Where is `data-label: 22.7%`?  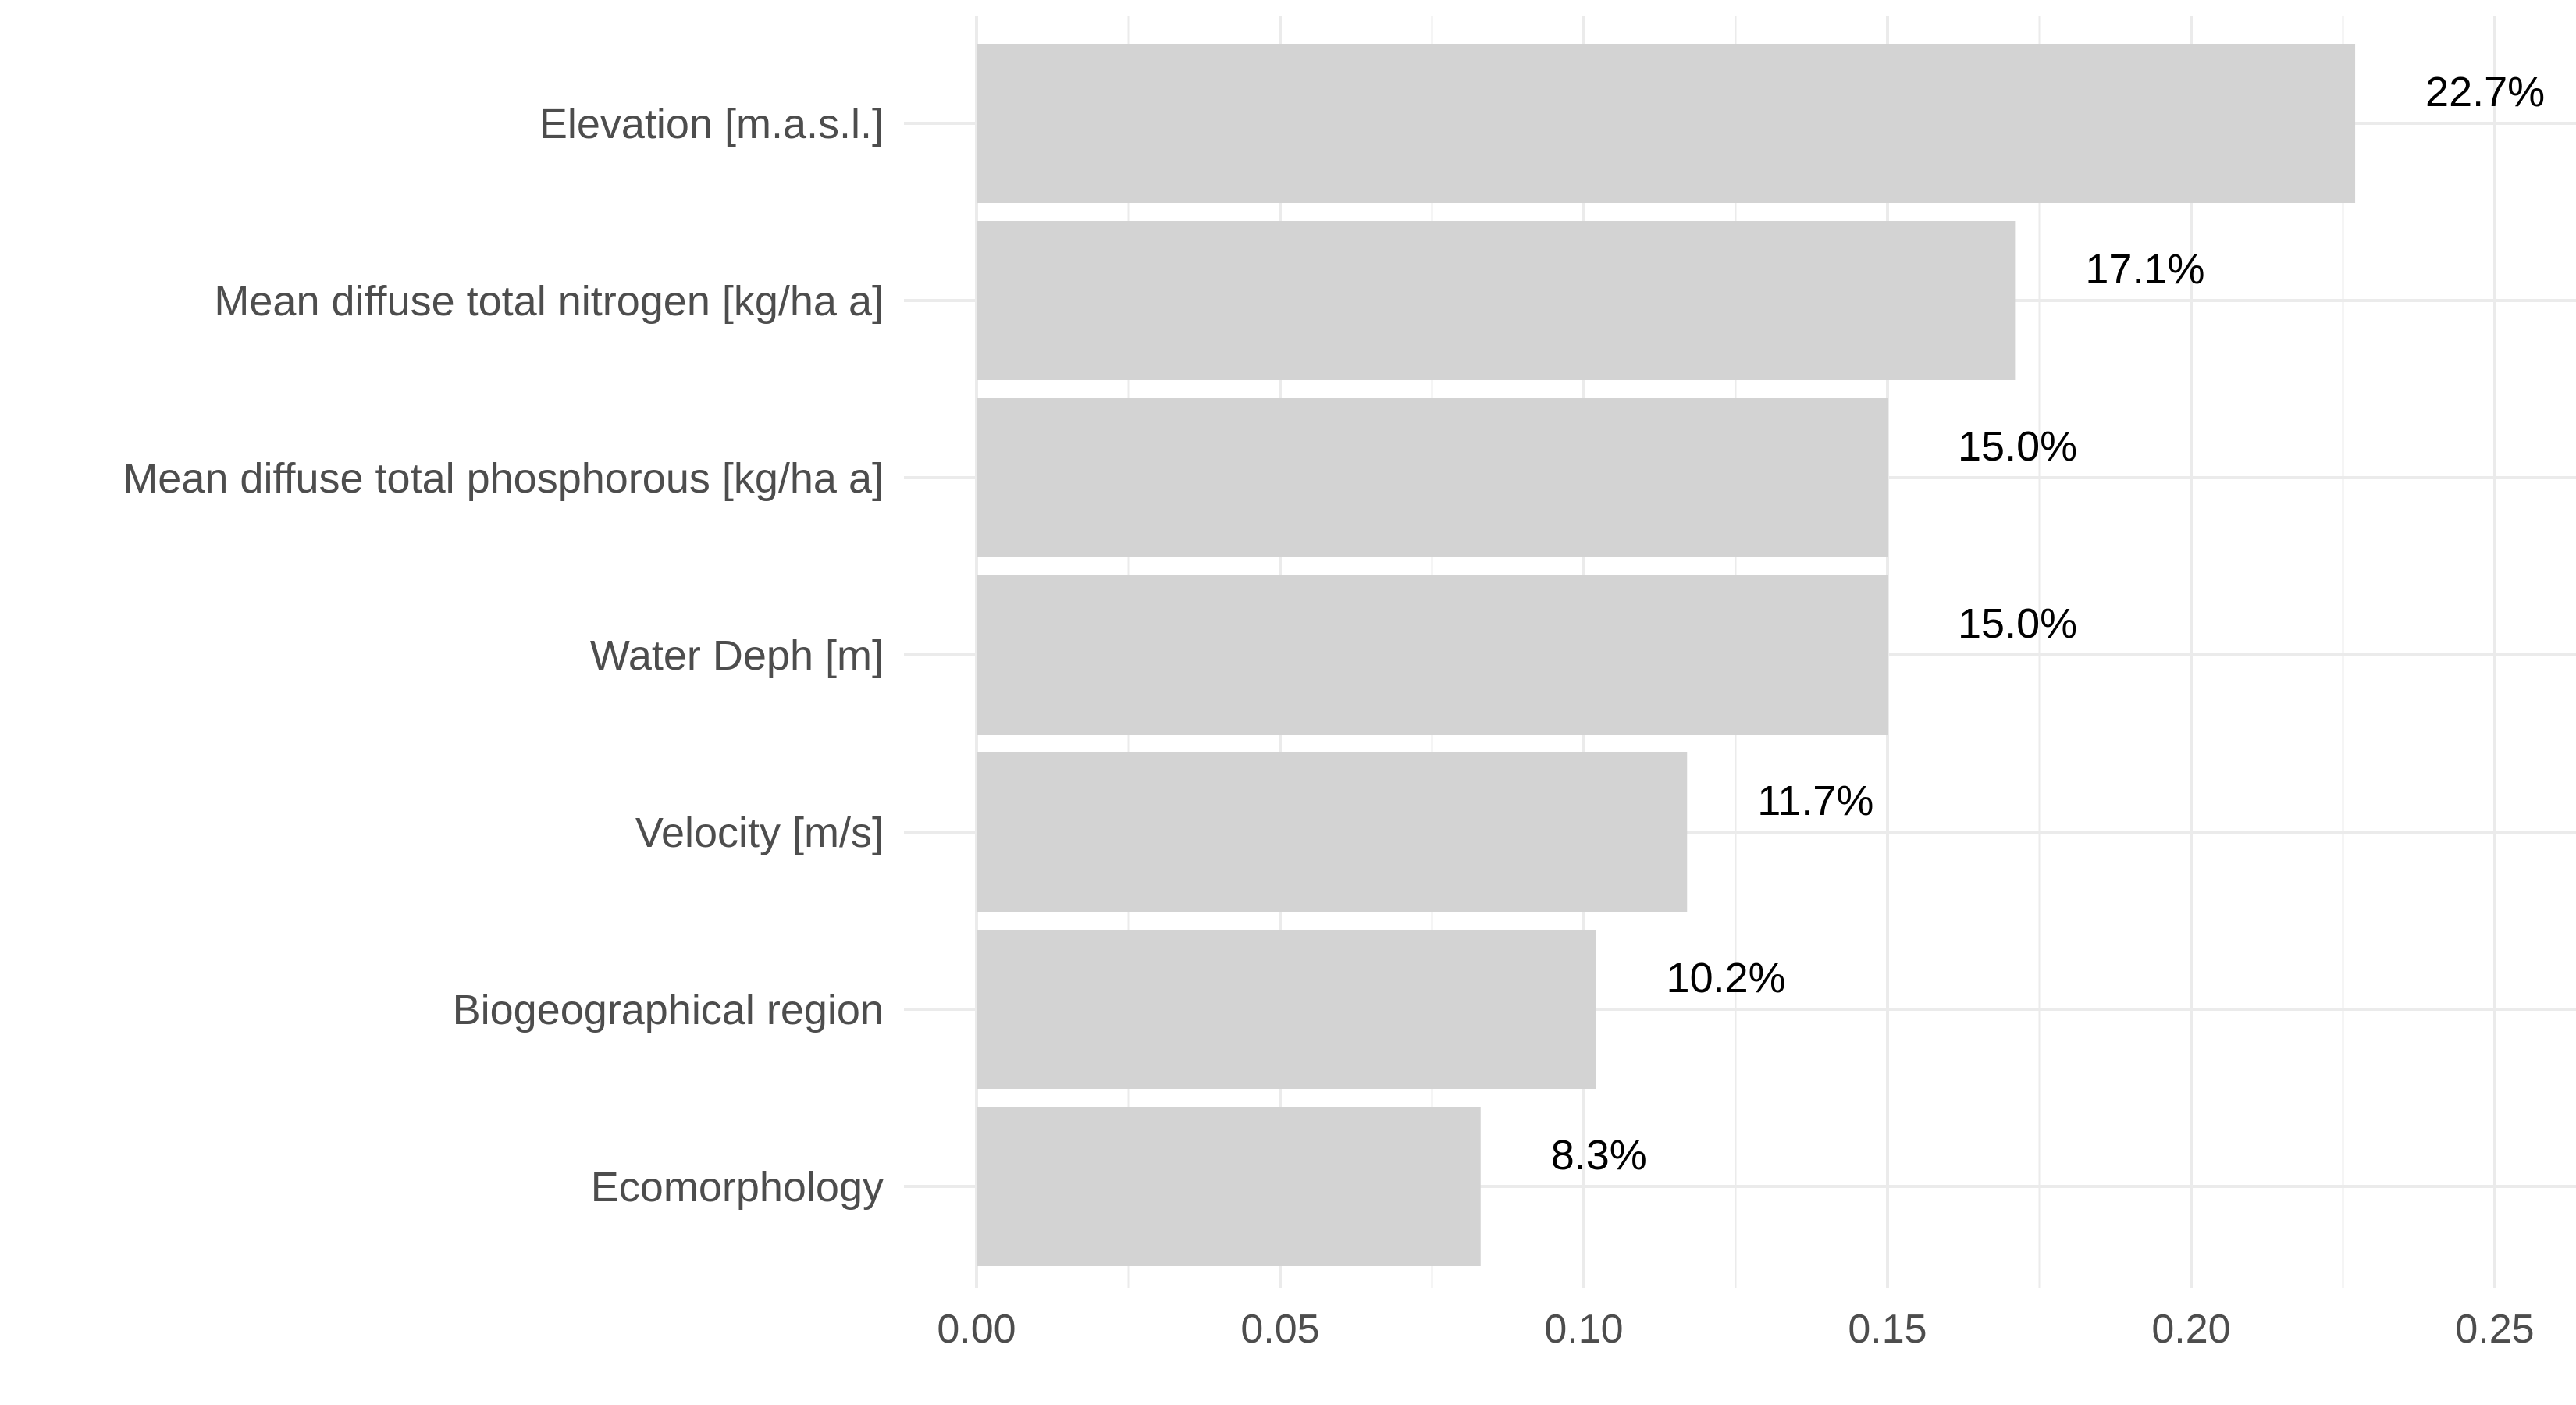
data-label: 22.7% is located at coordinates (2485, 93).